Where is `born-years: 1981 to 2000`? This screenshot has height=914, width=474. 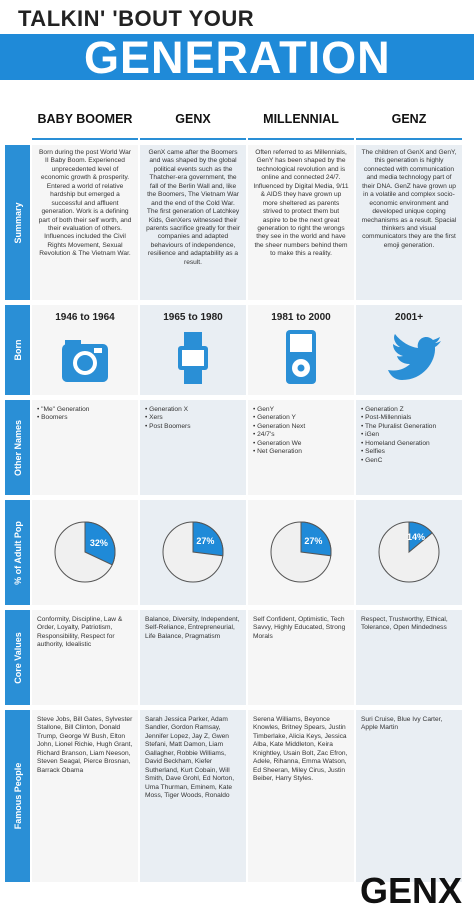 born-years: 1981 to 2000 is located at coordinates (301, 317).